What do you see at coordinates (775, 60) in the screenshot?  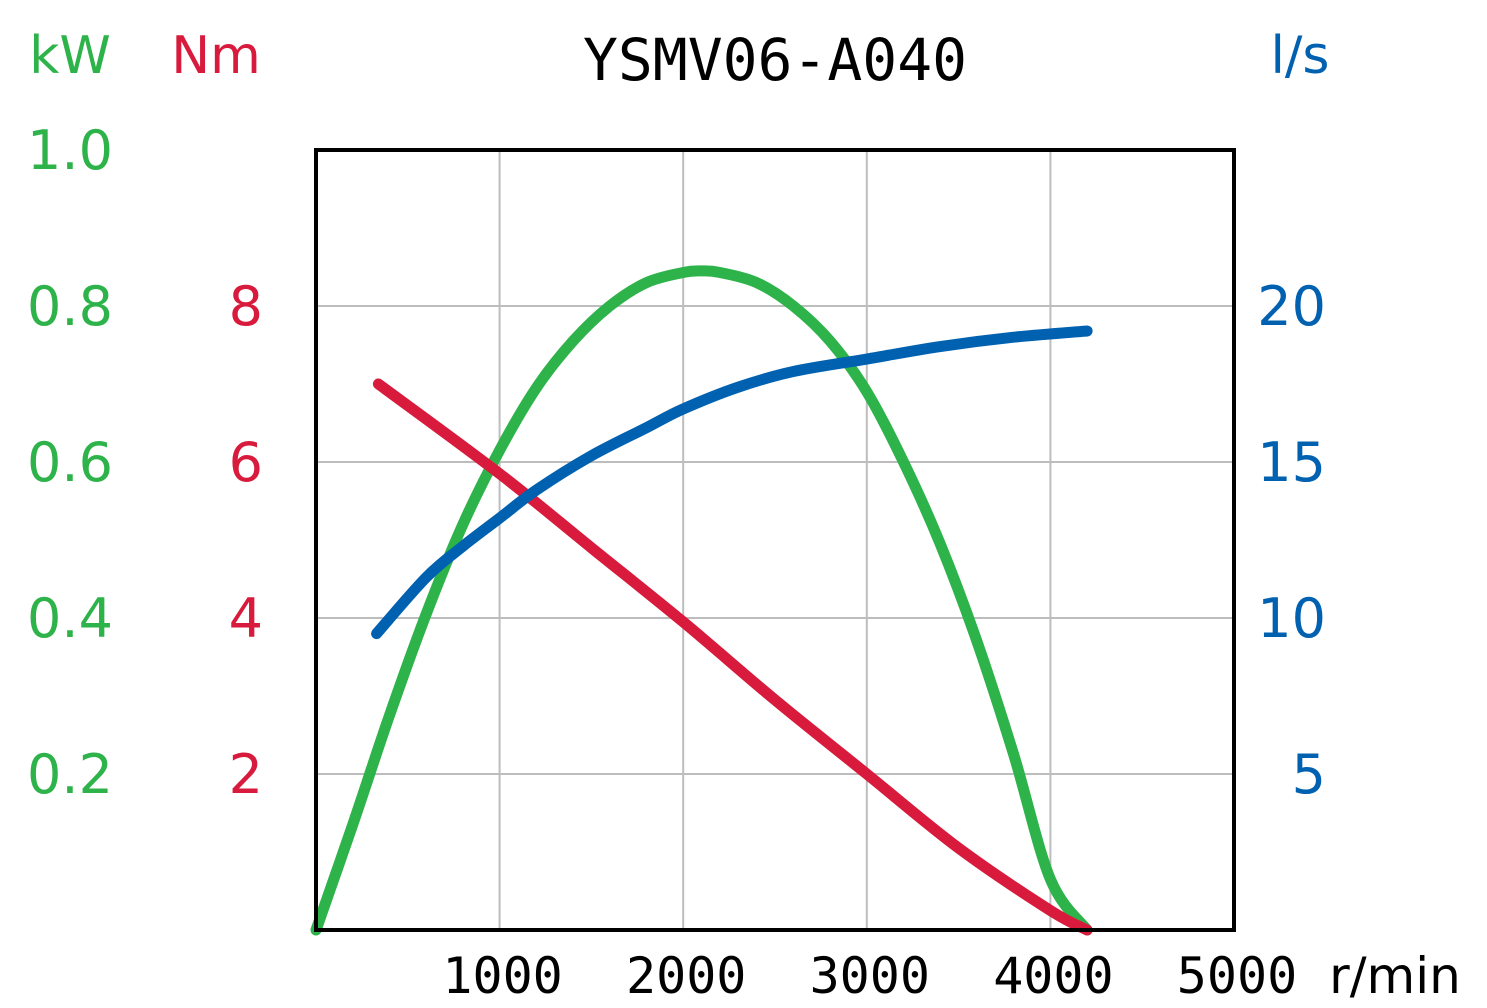 I see `chart-title: YSMV06-A040` at bounding box center [775, 60].